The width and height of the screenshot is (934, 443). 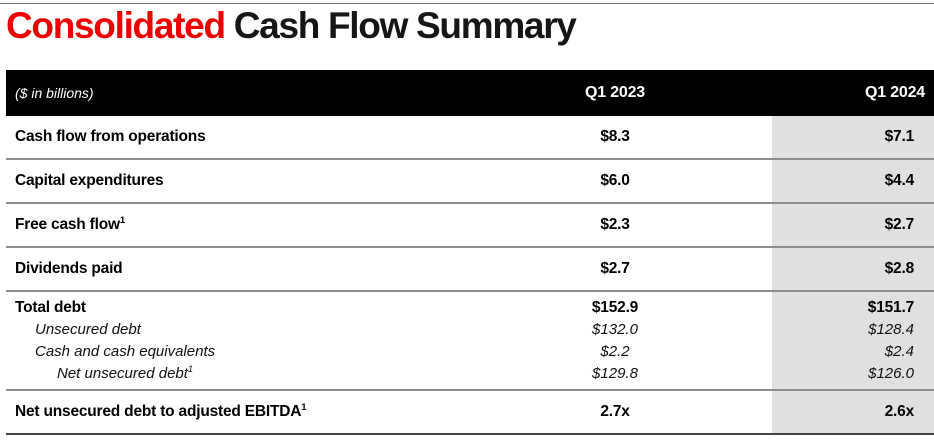 What do you see at coordinates (615, 136) in the screenshot?
I see `value-q1-2023: $8.3` at bounding box center [615, 136].